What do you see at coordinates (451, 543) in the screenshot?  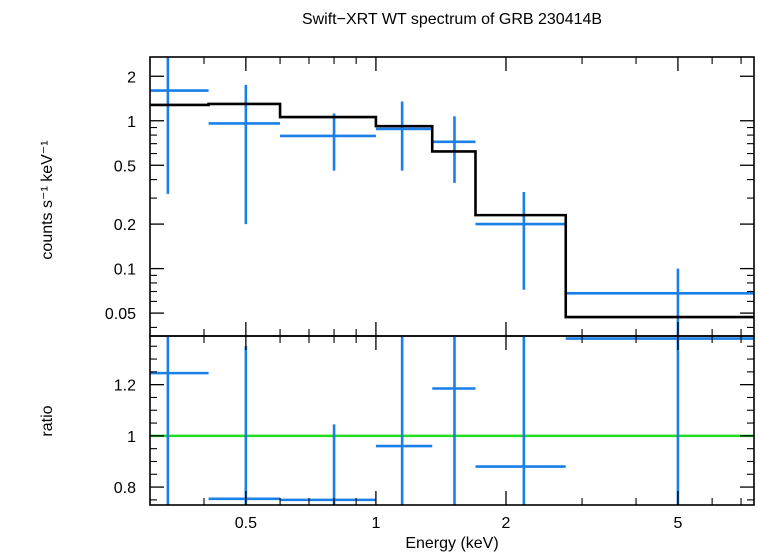 I see `x-axis-label: Energy (keV)` at bounding box center [451, 543].